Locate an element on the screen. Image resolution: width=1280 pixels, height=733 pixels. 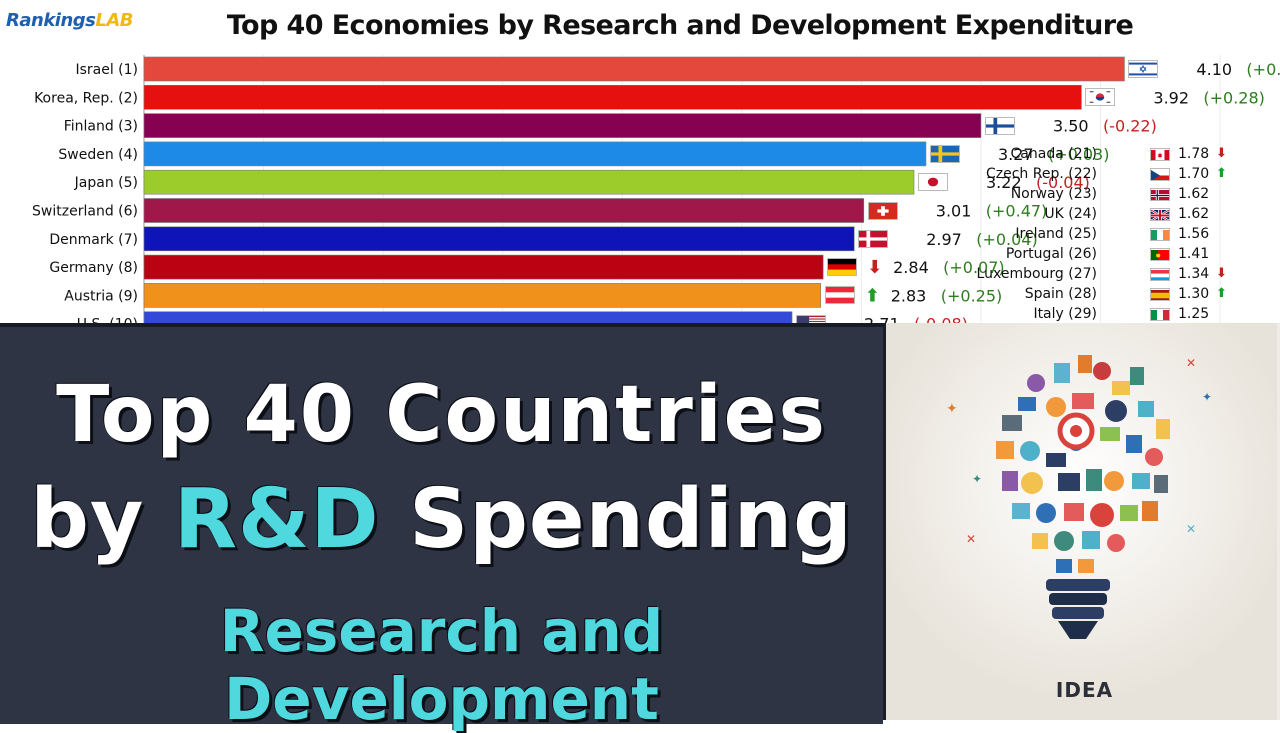
side-list-row: Portugal (26) 1.41 is located at coordinates (1110, 254).